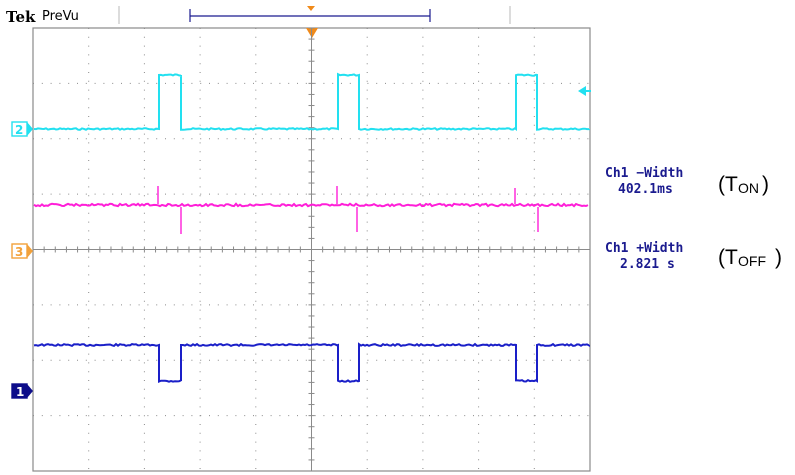  I want to click on annotation-toff-main: T, so click(731, 257).